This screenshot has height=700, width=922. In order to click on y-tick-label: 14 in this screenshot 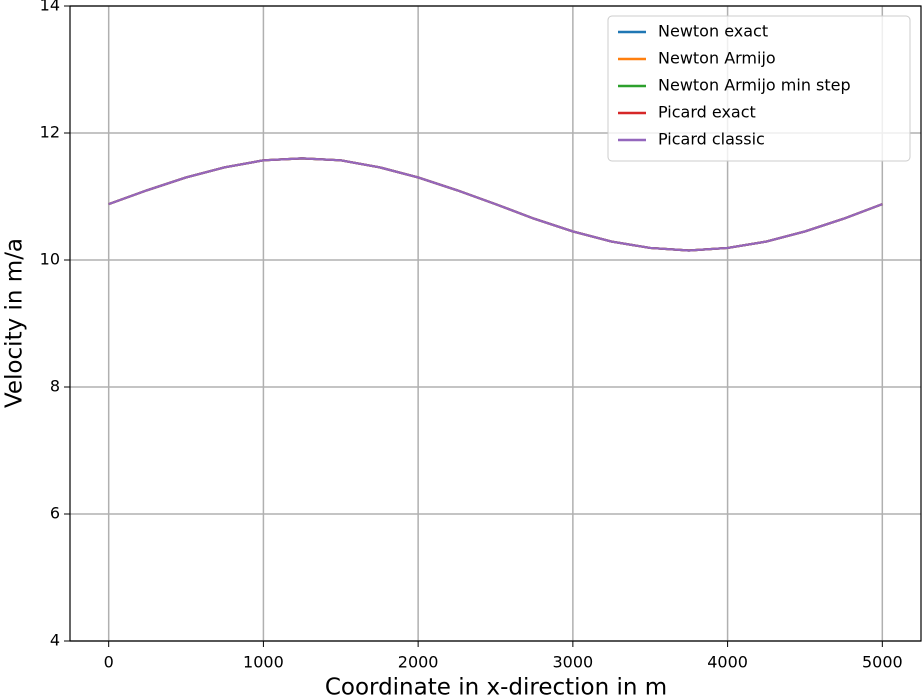, I will do `click(50, 7)`.